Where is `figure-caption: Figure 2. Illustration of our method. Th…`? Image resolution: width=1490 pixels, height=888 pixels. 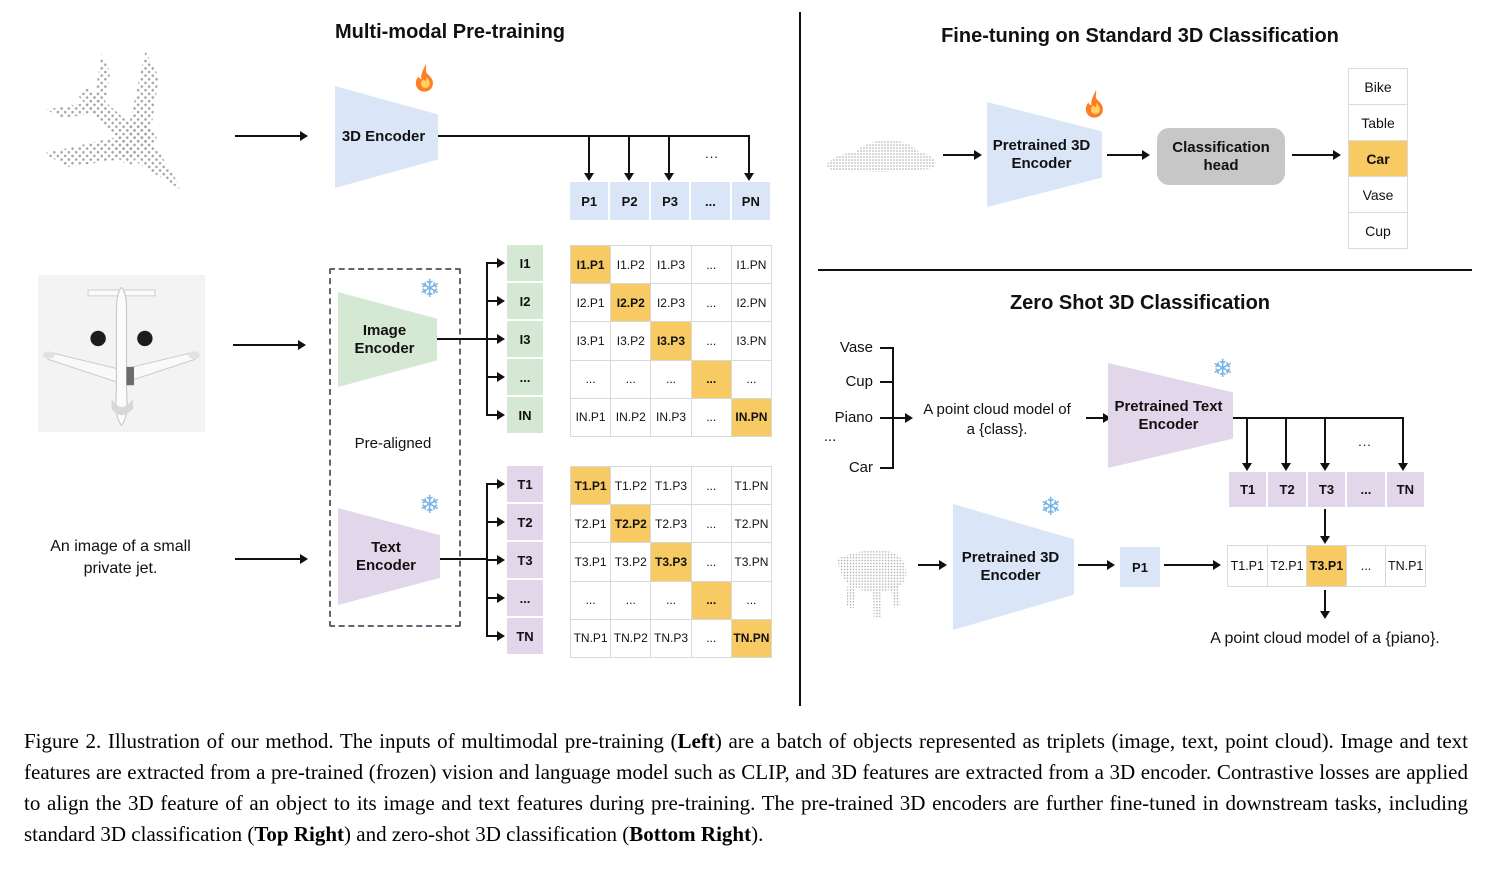
figure-caption: Figure 2. Illustration of our method. Th… is located at coordinates (746, 788).